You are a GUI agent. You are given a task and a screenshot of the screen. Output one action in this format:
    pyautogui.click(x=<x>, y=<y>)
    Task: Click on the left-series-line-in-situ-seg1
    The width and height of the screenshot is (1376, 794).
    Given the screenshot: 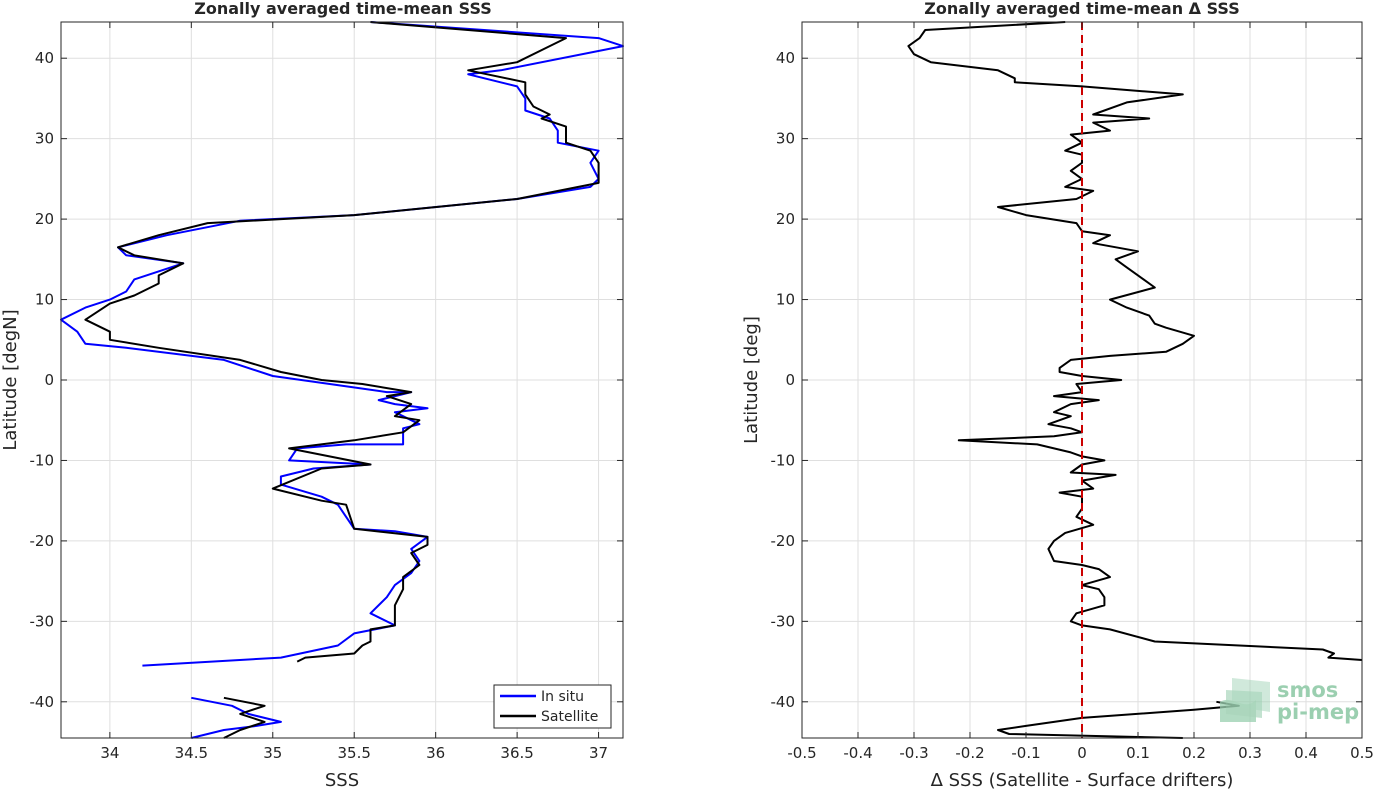 What is the action you would take?
    pyautogui.click(x=236, y=717)
    